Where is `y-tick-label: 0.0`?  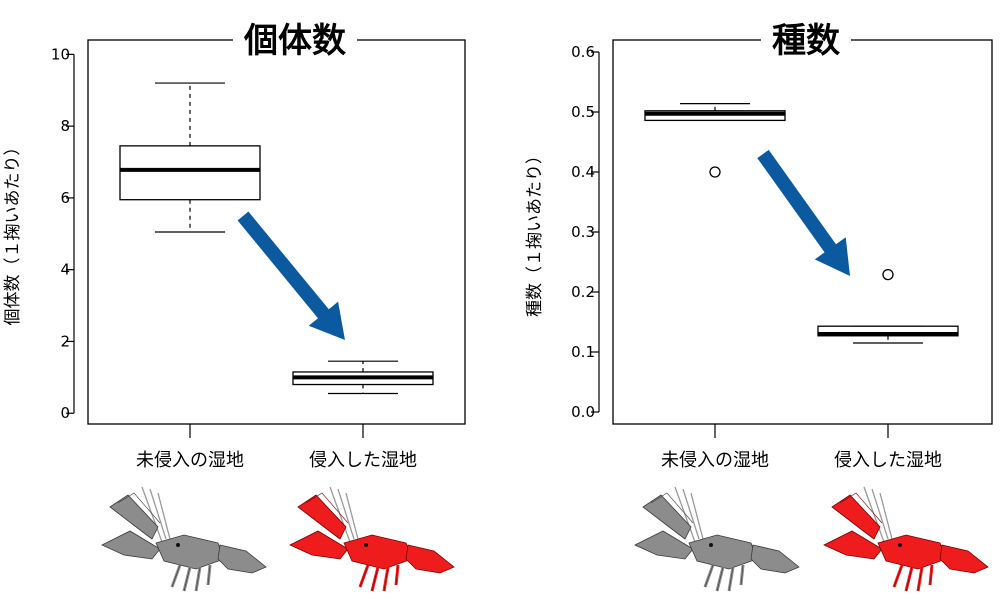 y-tick-label: 0.0 is located at coordinates (583, 412).